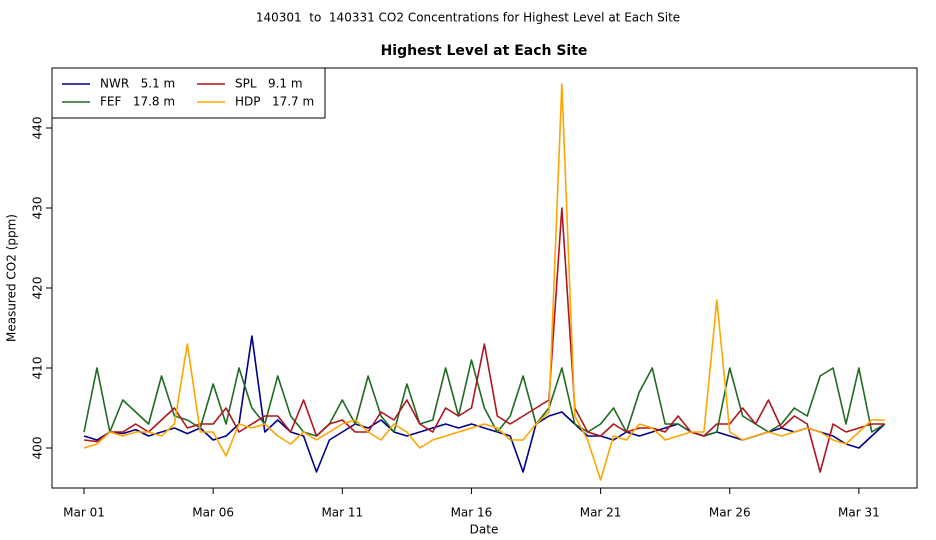 The width and height of the screenshot is (936, 540). I want to click on x-tick-label: Mar 31, so click(859, 513).